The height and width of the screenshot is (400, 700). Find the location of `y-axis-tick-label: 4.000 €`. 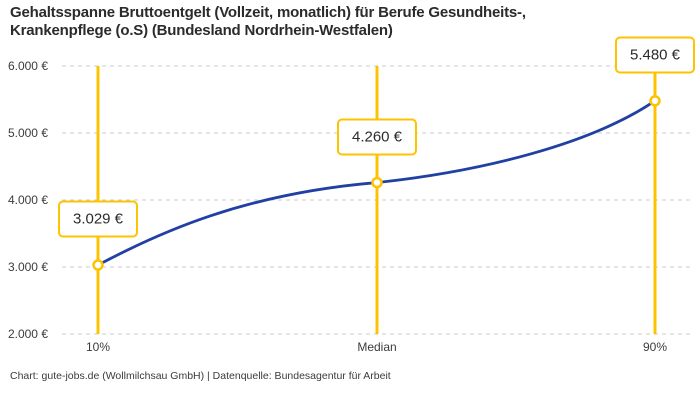

y-axis-tick-label: 4.000 € is located at coordinates (27, 200).